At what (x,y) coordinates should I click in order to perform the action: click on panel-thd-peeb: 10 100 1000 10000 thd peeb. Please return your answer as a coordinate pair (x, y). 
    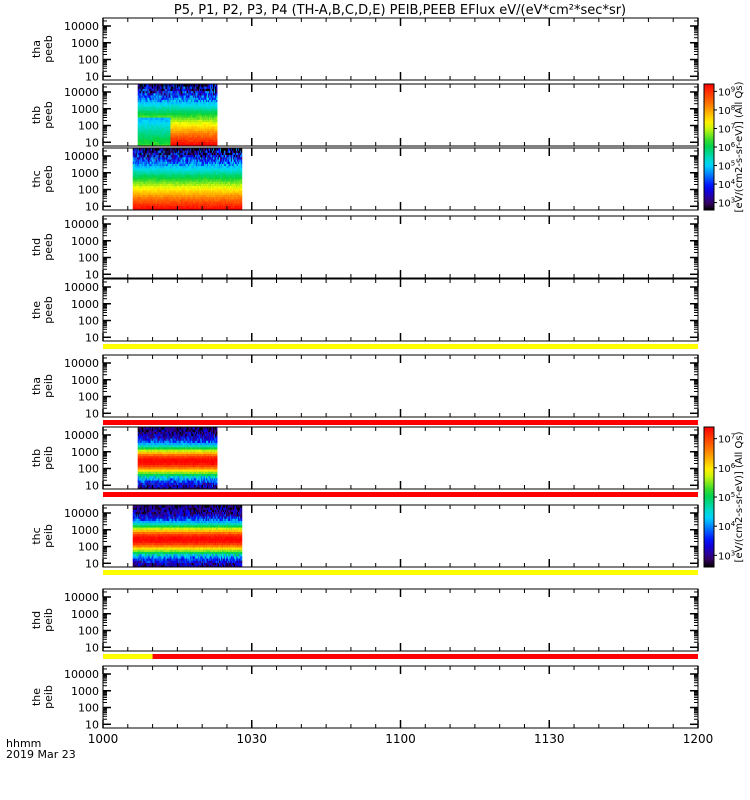
    Looking at the image, I should click on (364, 248).